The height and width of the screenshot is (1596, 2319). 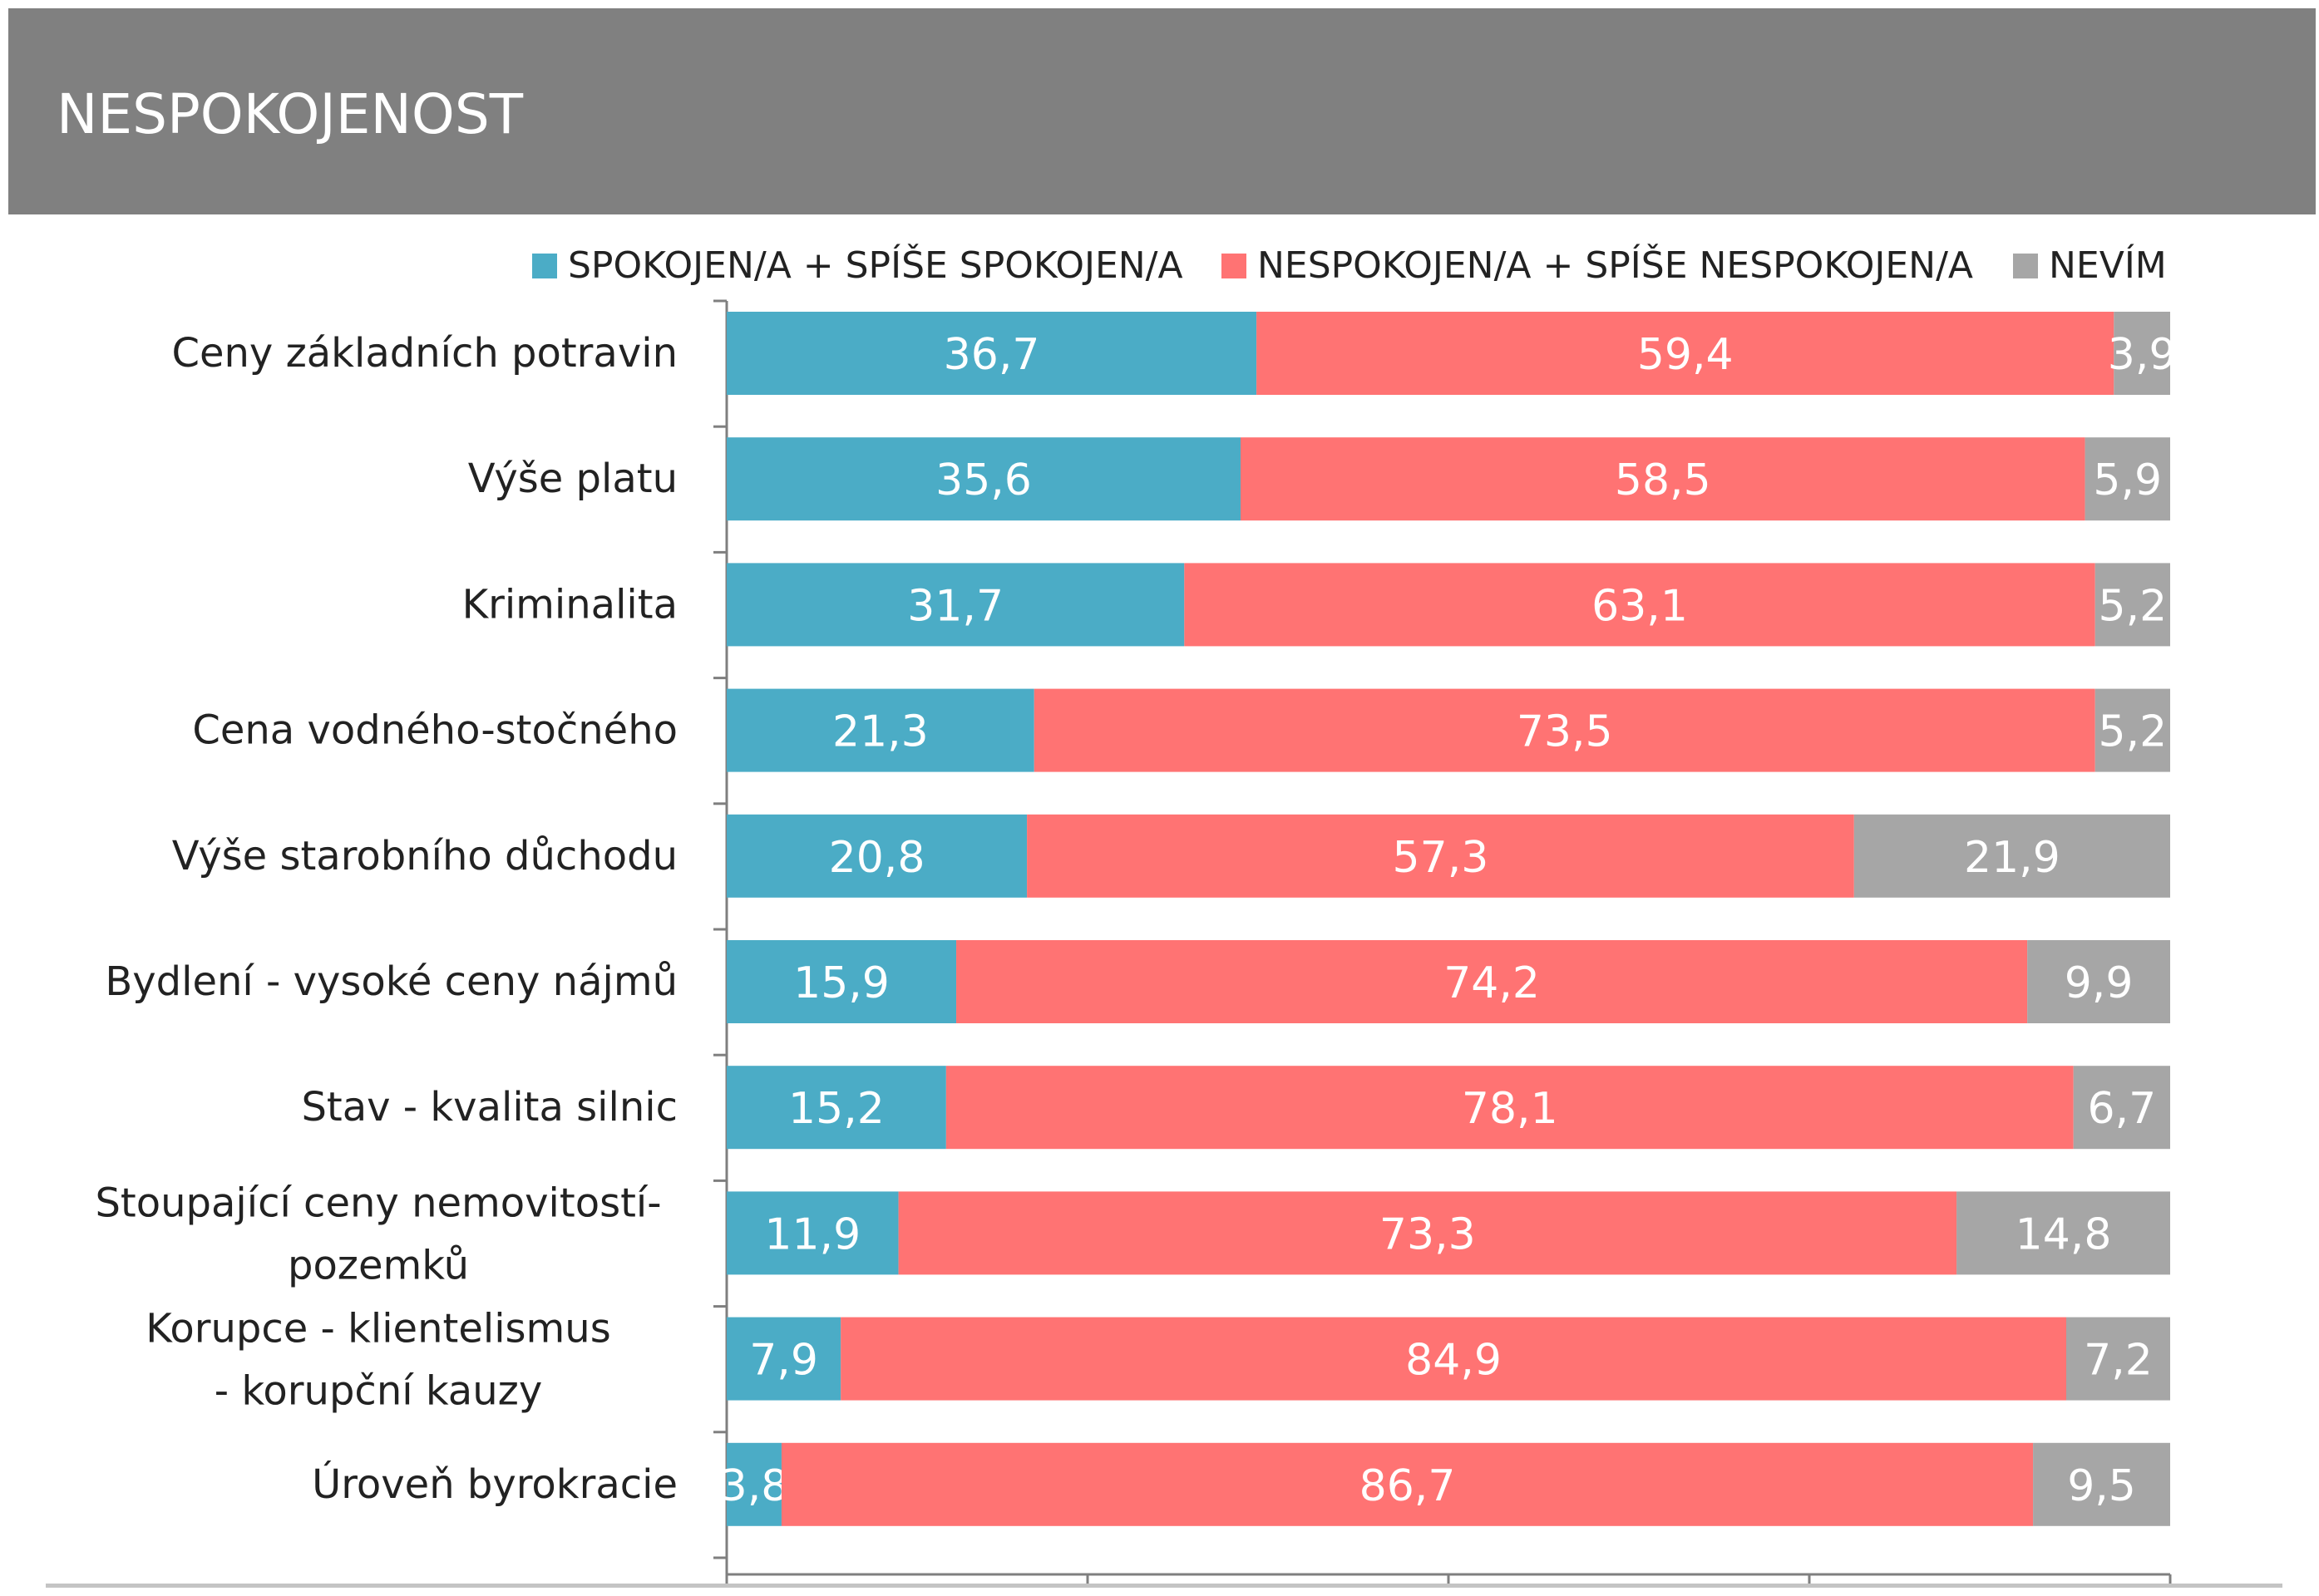 I want to click on data-label: 58,5, so click(x=1663, y=480).